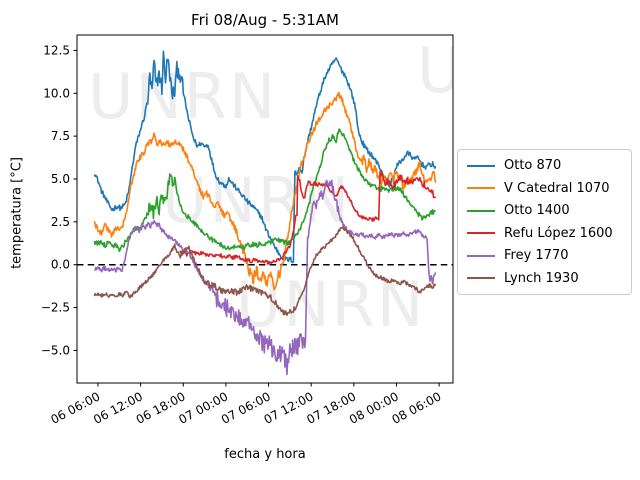 The image size is (640, 480). What do you see at coordinates (60, 265) in the screenshot?
I see `y-tick-label: 0.0` at bounding box center [60, 265].